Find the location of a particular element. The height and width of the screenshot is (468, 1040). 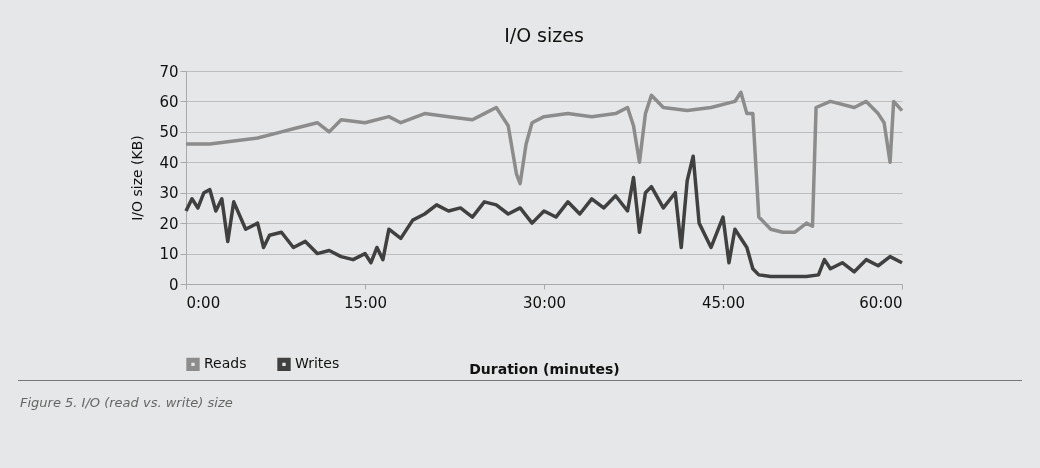

y-tick-label: 60 is located at coordinates (169, 101).